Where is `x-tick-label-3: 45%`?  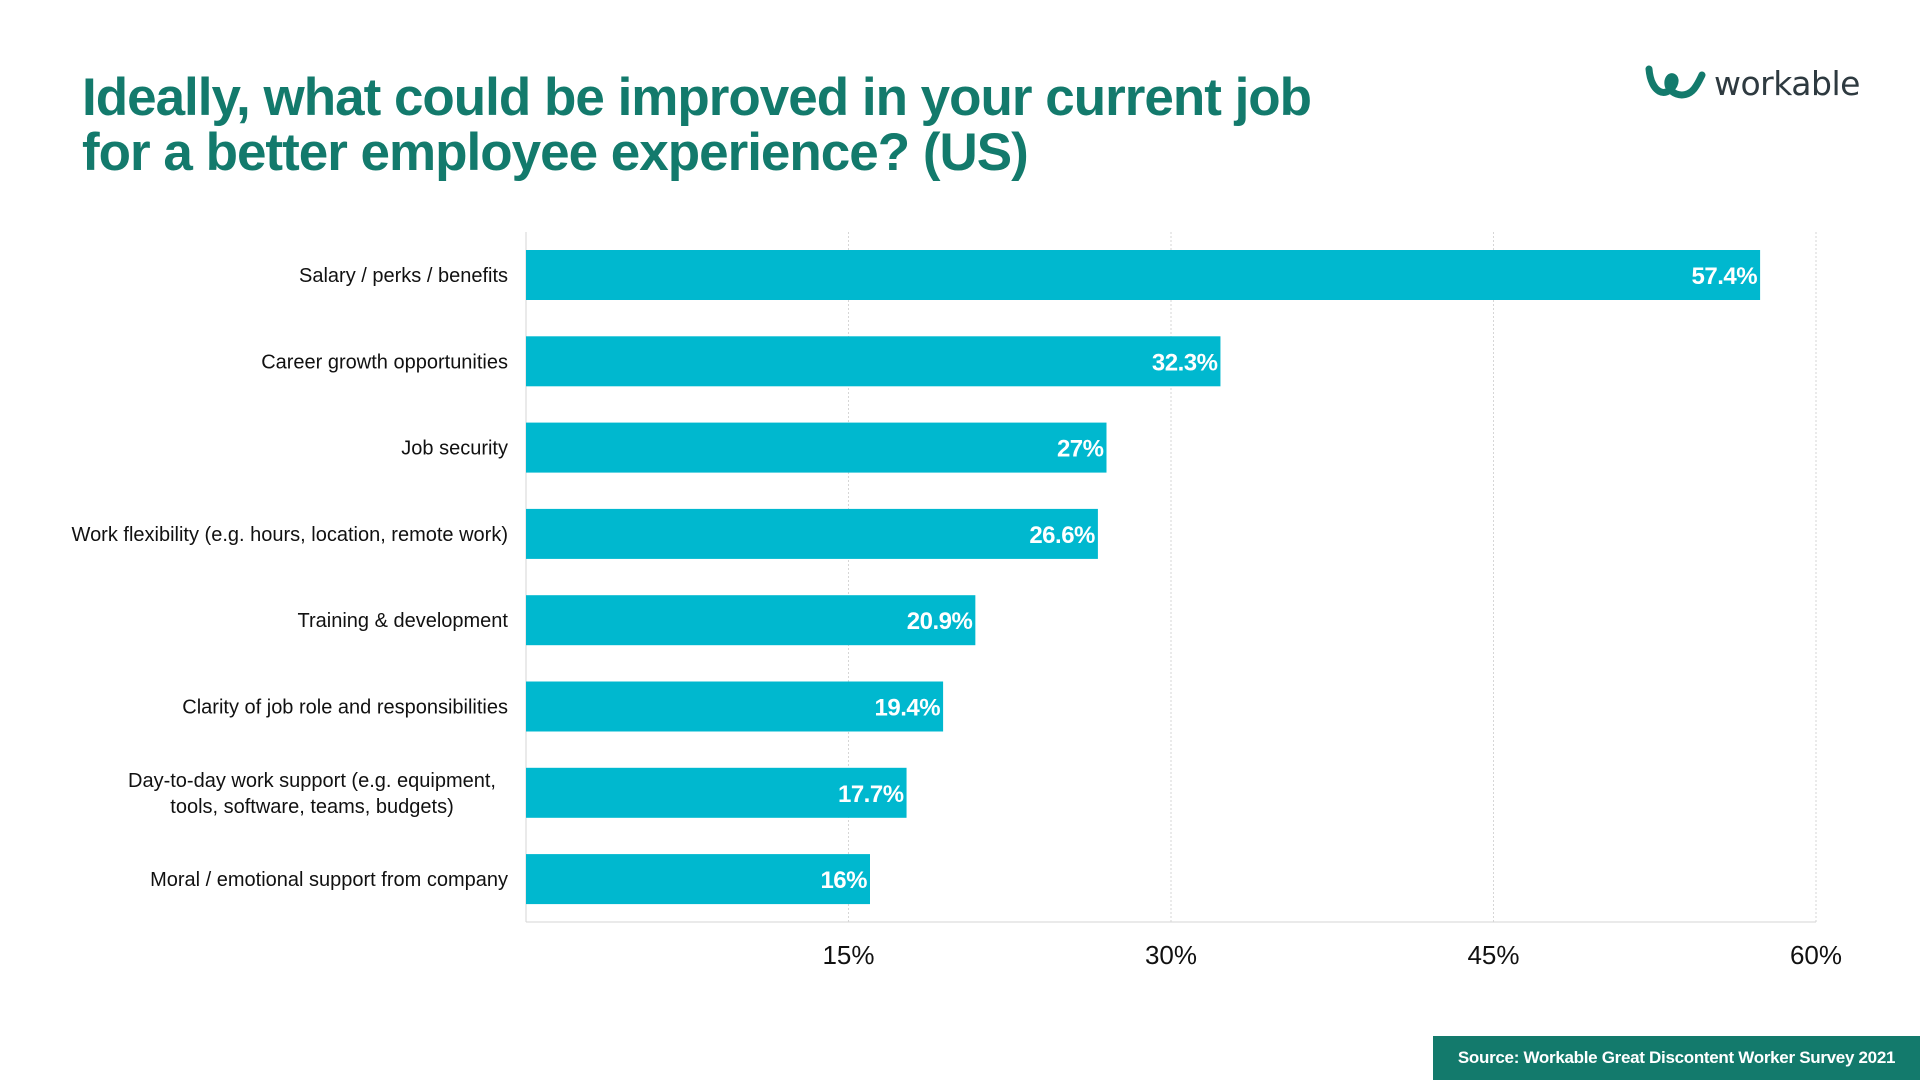 x-tick-label-3: 45% is located at coordinates (1493, 955).